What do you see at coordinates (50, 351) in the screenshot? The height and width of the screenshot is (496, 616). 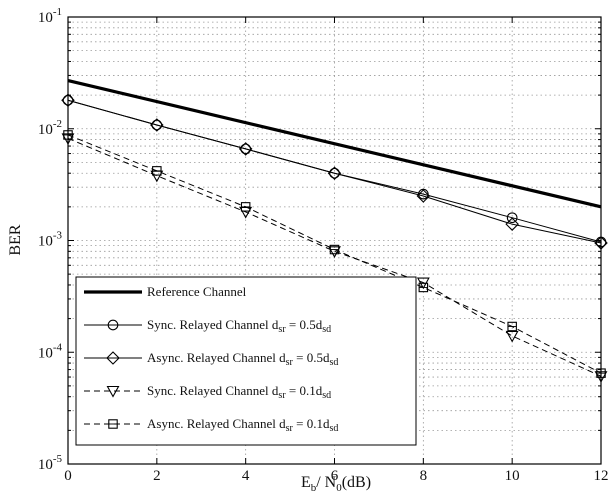 I see `y-tick-label: 10⁻⁴` at bounding box center [50, 351].